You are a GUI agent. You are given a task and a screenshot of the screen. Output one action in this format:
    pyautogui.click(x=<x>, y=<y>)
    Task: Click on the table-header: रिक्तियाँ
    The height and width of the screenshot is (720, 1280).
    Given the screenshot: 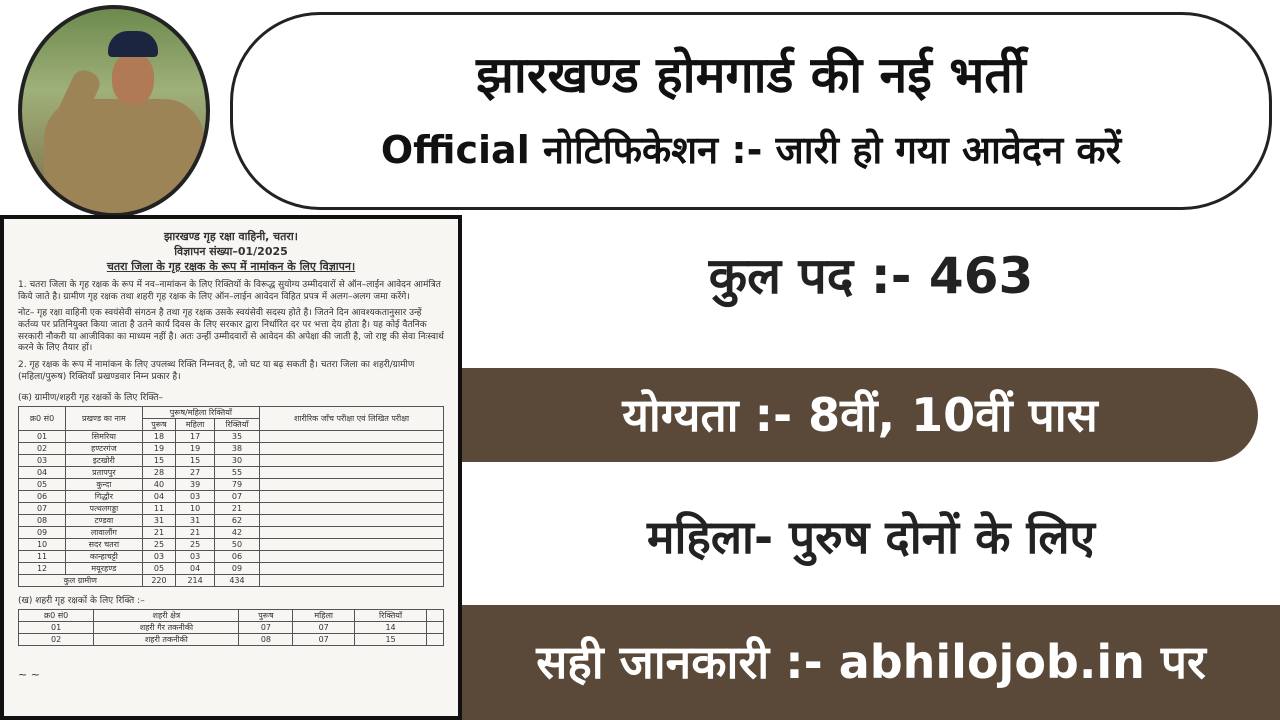 What is the action you would take?
    pyautogui.click(x=390, y=615)
    